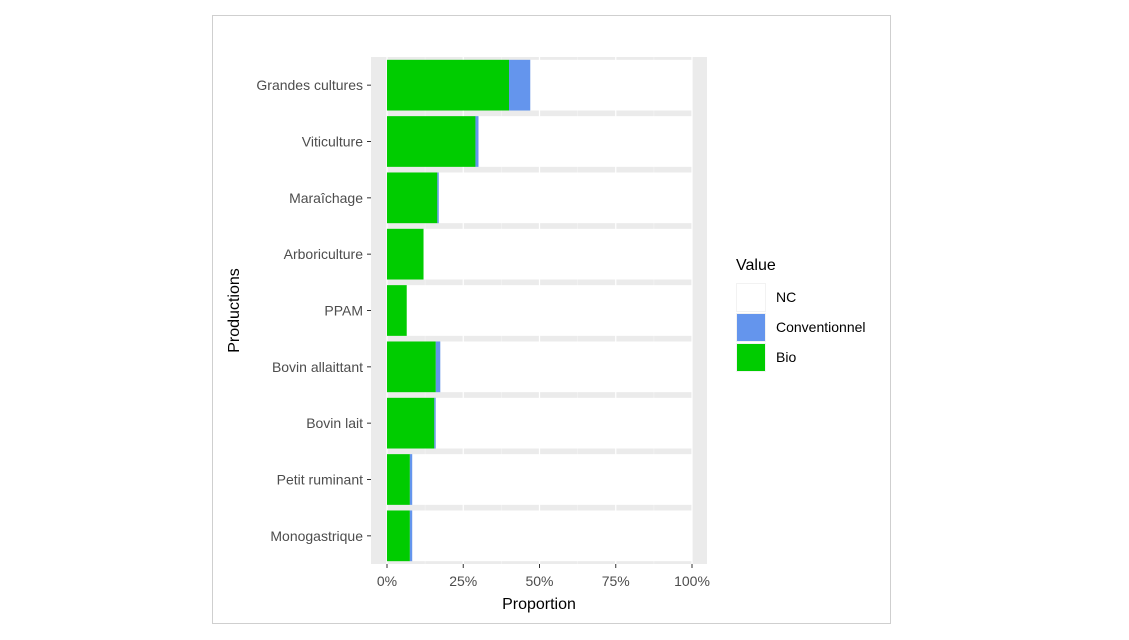  Describe the element at coordinates (751, 357) in the screenshot. I see `legend-key-bio` at that location.